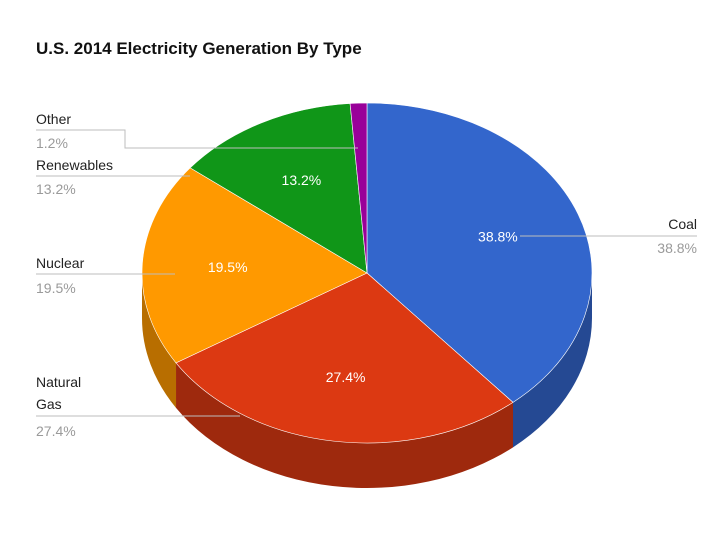 The height and width of the screenshot is (540, 723). Describe the element at coordinates (345, 425) in the screenshot. I see `slice-side-natural-gas` at that location.